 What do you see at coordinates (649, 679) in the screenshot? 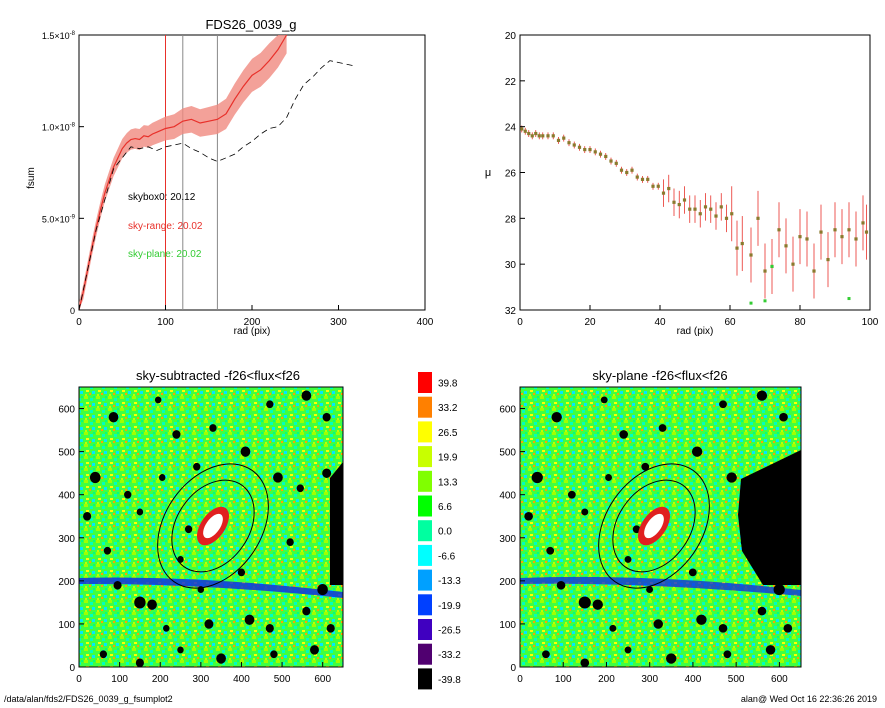
I see `x-tick-label: 300` at bounding box center [649, 679].